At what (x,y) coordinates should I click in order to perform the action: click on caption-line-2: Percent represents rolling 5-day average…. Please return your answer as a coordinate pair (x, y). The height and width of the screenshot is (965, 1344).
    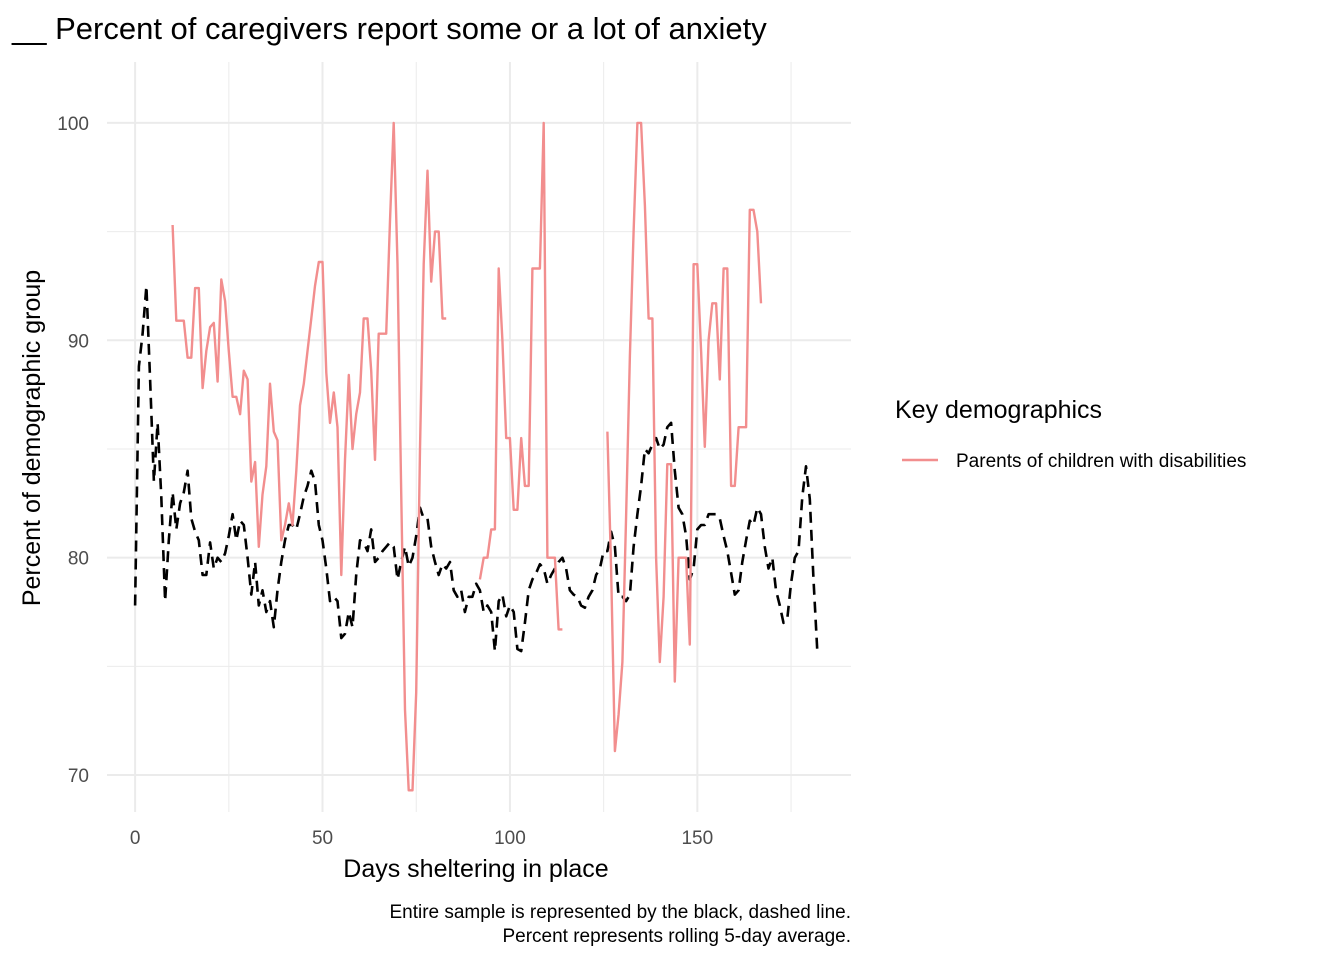
    Looking at the image, I should click on (676, 936).